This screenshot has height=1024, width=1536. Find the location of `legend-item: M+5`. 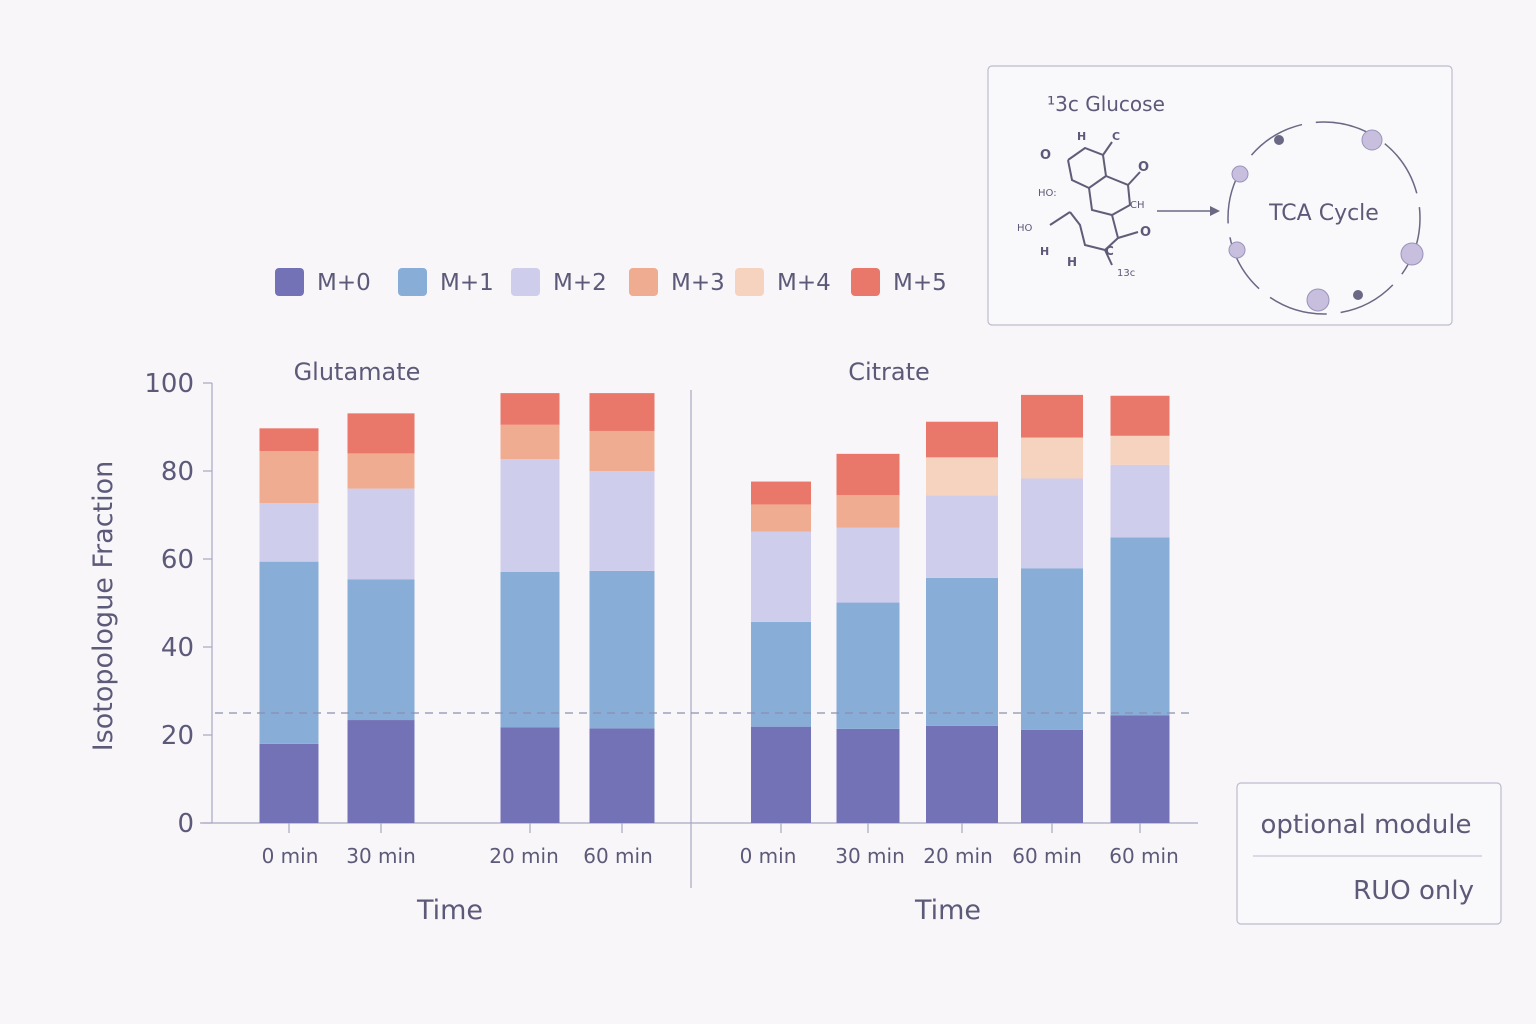

legend-item: M+5 is located at coordinates (899, 282).